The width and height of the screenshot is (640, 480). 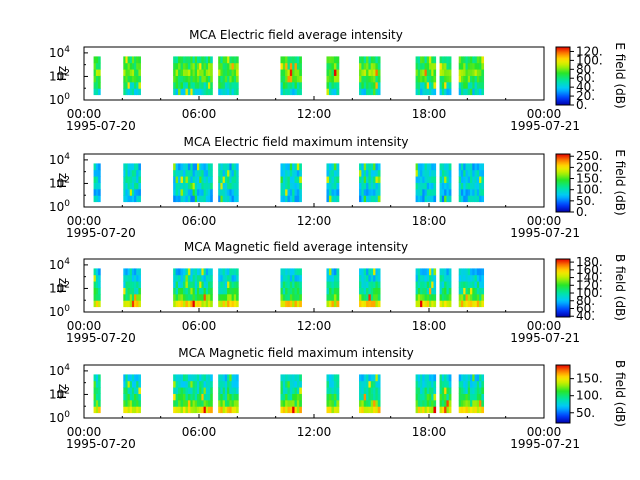 What do you see at coordinates (585, 78) in the screenshot?
I see `colorbar-tick-label: 60.` at bounding box center [585, 78].